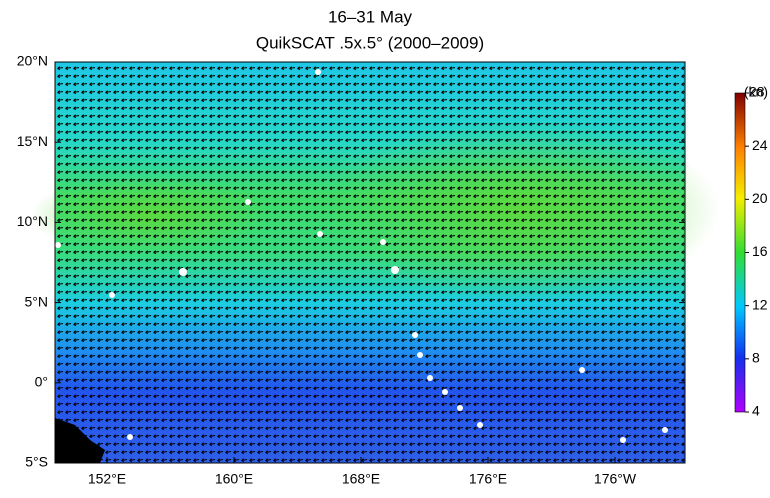 This screenshot has height=498, width=770. Describe the element at coordinates (32, 221) in the screenshot. I see `latitude-label: 10°N` at that location.